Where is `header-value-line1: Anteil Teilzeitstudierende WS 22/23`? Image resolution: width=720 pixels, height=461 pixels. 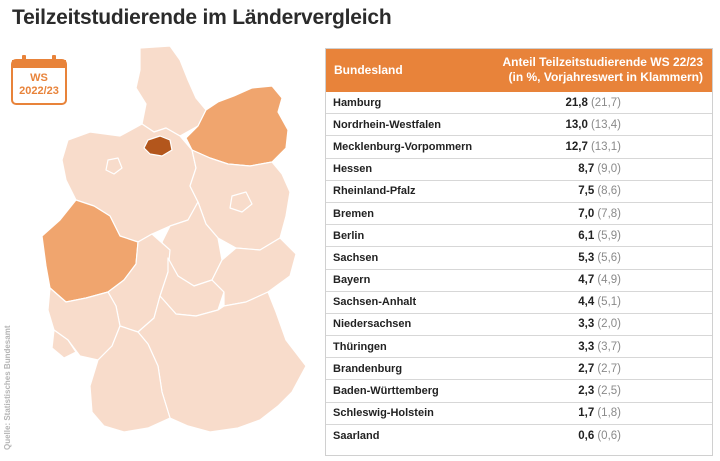
header-value-line1: Anteil Teilzeitstudierende WS 22/23 is located at coordinates (603, 62).